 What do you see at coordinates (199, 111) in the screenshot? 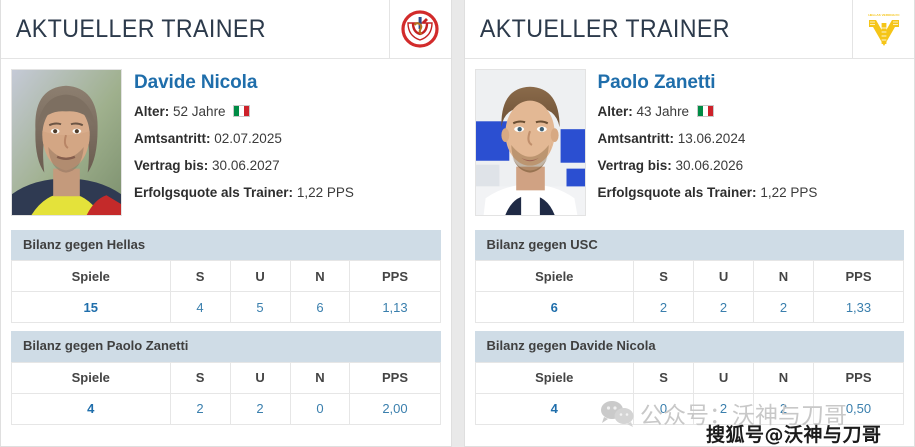
I see `info-value: 52 Jahre` at bounding box center [199, 111].